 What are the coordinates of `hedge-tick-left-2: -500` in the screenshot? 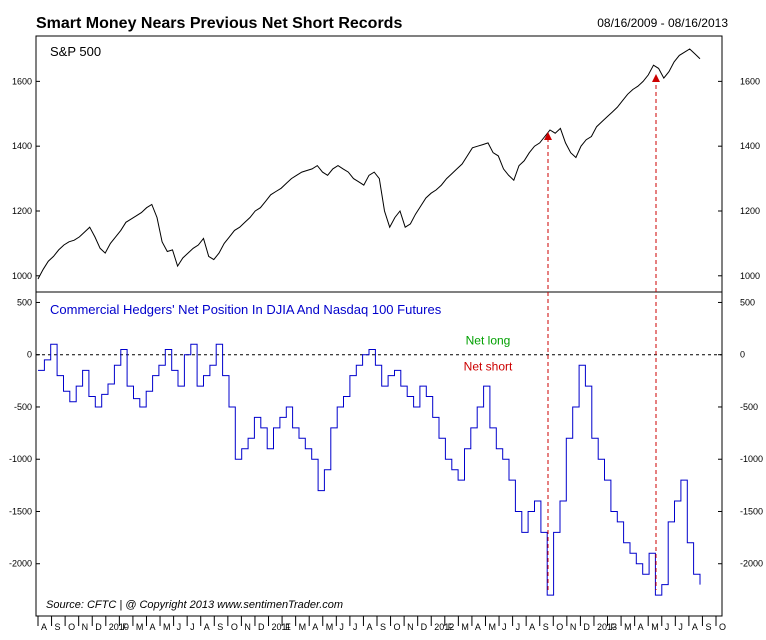 It's located at (23, 407).